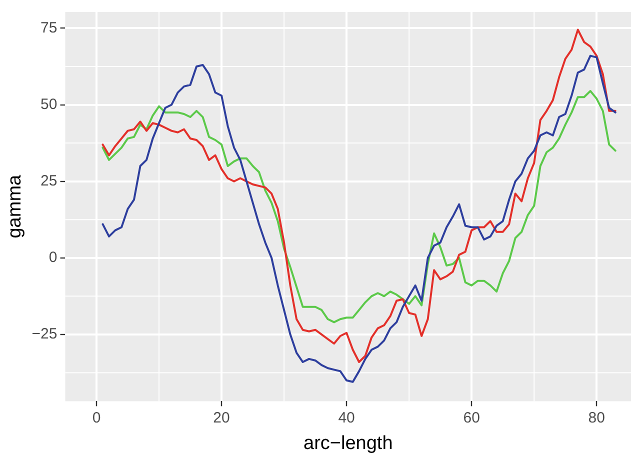  I want to click on x-tick-label: 40, so click(346, 417).